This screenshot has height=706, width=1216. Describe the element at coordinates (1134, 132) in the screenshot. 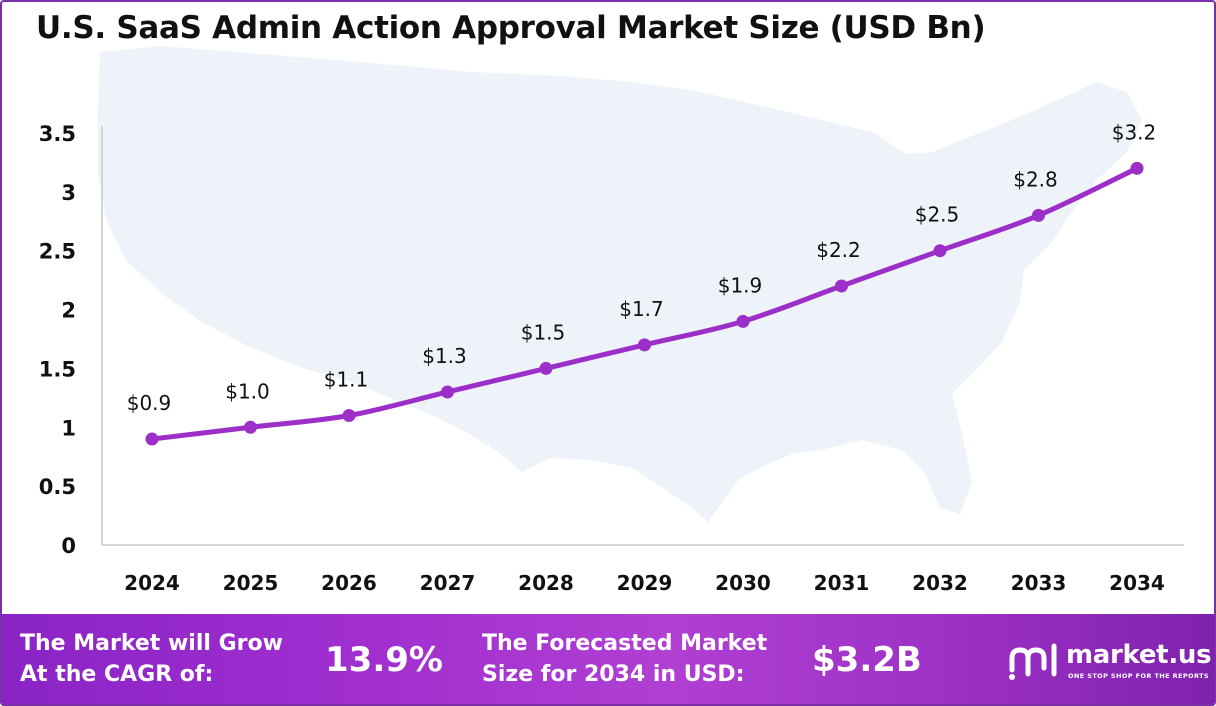

I see `data-label: $3.2` at that location.